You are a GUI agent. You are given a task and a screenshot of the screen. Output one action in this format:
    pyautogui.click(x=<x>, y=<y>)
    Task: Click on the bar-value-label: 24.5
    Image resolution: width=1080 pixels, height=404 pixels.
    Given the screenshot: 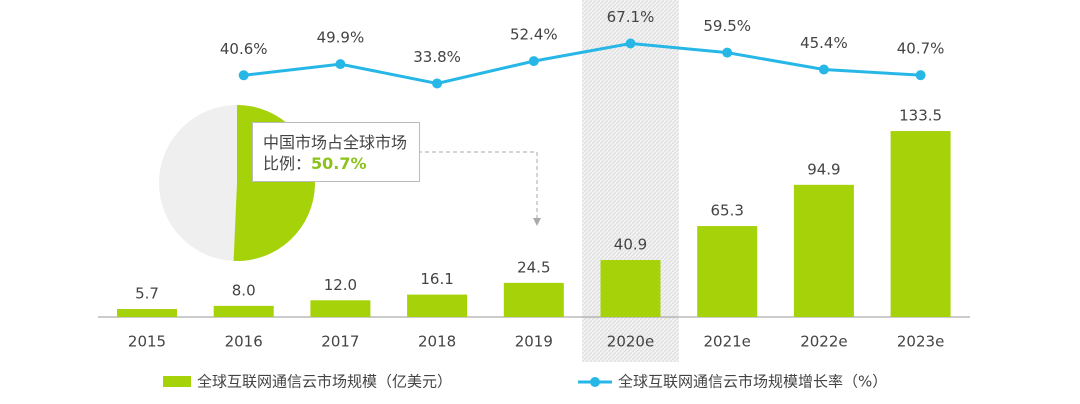 What is the action you would take?
    pyautogui.click(x=533, y=267)
    